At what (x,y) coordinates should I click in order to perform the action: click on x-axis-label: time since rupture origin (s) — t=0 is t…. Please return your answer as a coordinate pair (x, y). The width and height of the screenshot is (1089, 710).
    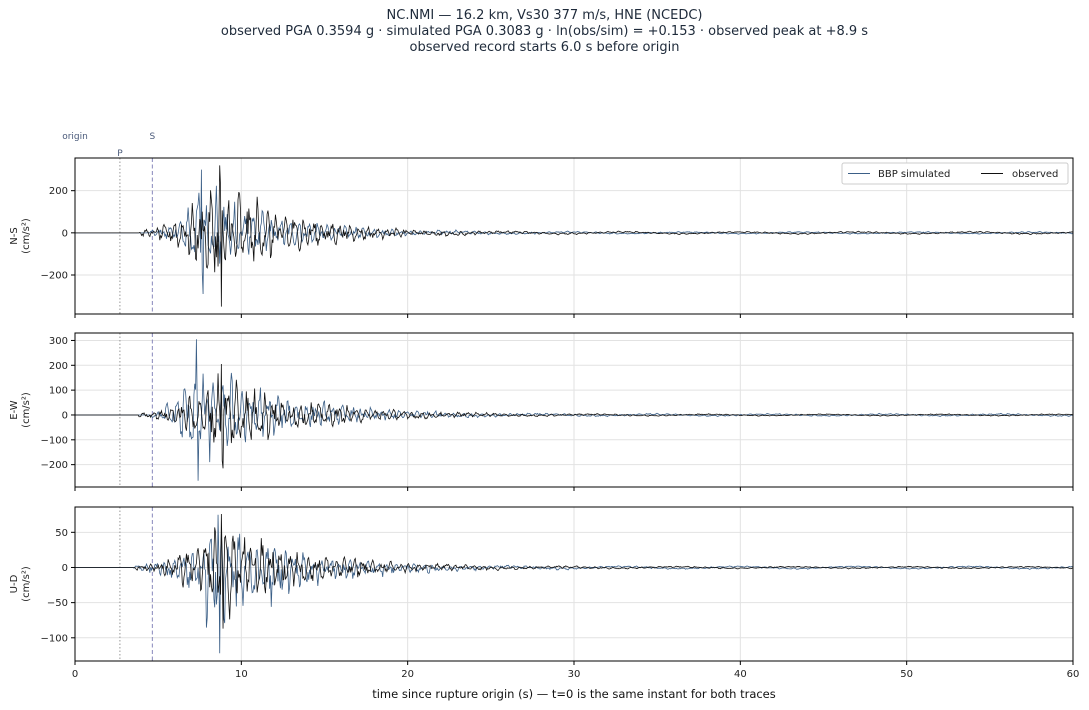
    Looking at the image, I should click on (574, 694).